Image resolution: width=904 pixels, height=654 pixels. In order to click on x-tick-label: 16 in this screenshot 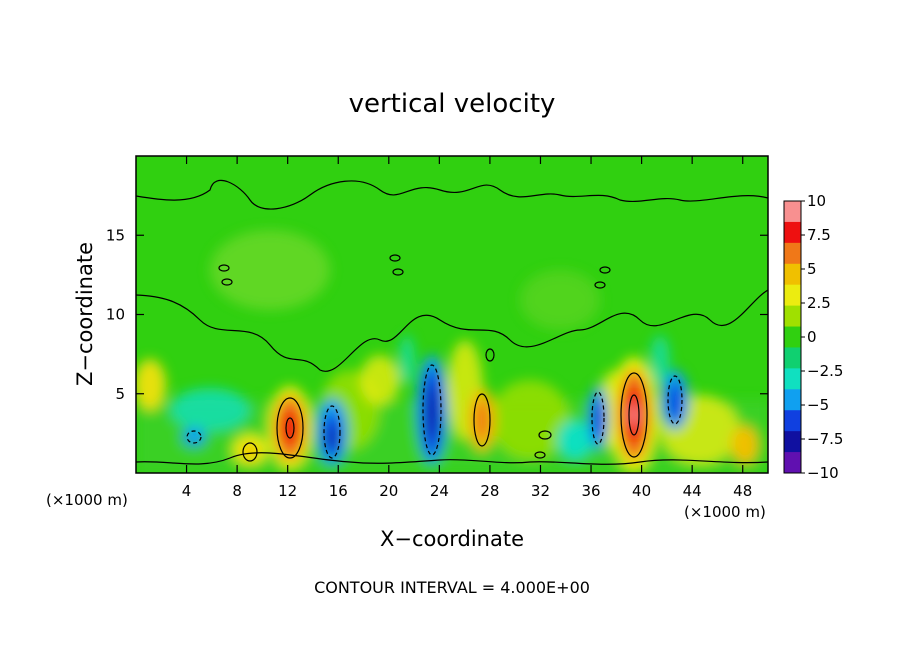, I will do `click(338, 491)`.